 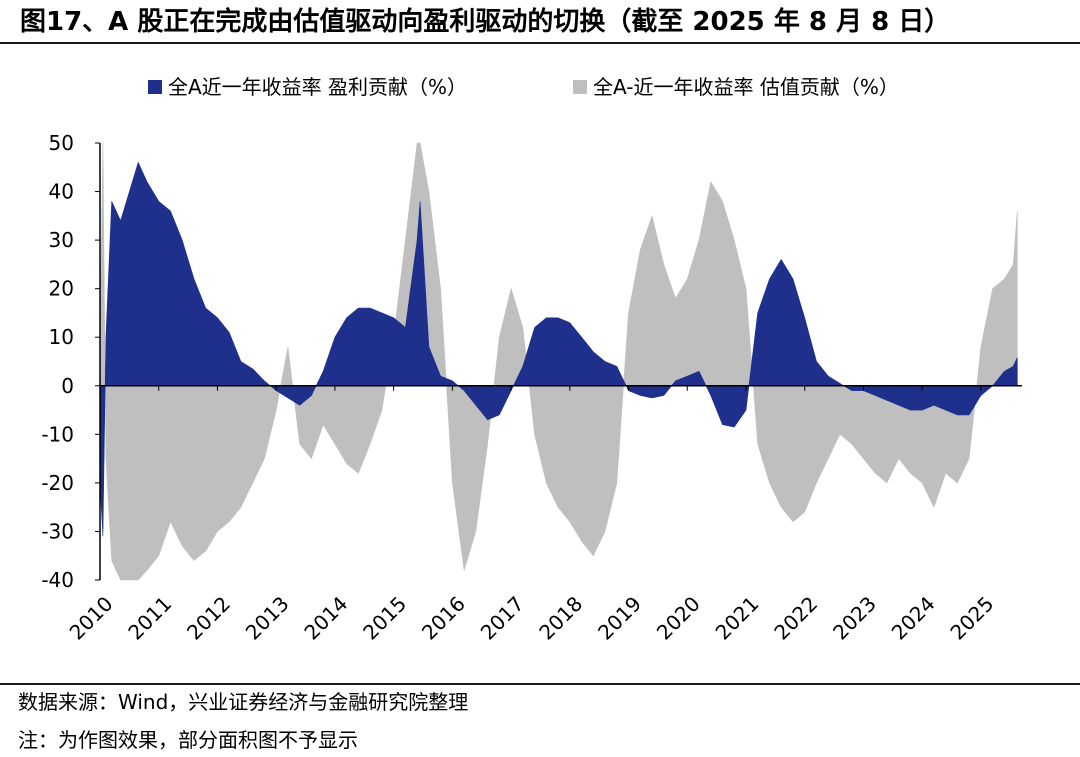 I want to click on bottom-rule, so click(x=540, y=684).